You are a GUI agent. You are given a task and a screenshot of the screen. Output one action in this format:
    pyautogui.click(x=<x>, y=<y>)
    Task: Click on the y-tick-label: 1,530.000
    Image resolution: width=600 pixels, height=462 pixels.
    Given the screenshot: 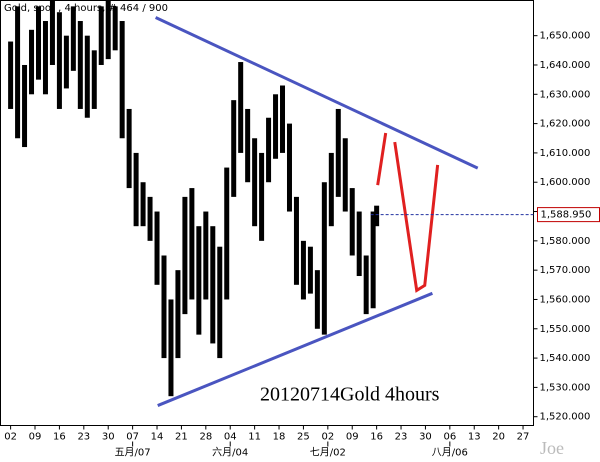 What is the action you would take?
    pyautogui.click(x=565, y=387)
    